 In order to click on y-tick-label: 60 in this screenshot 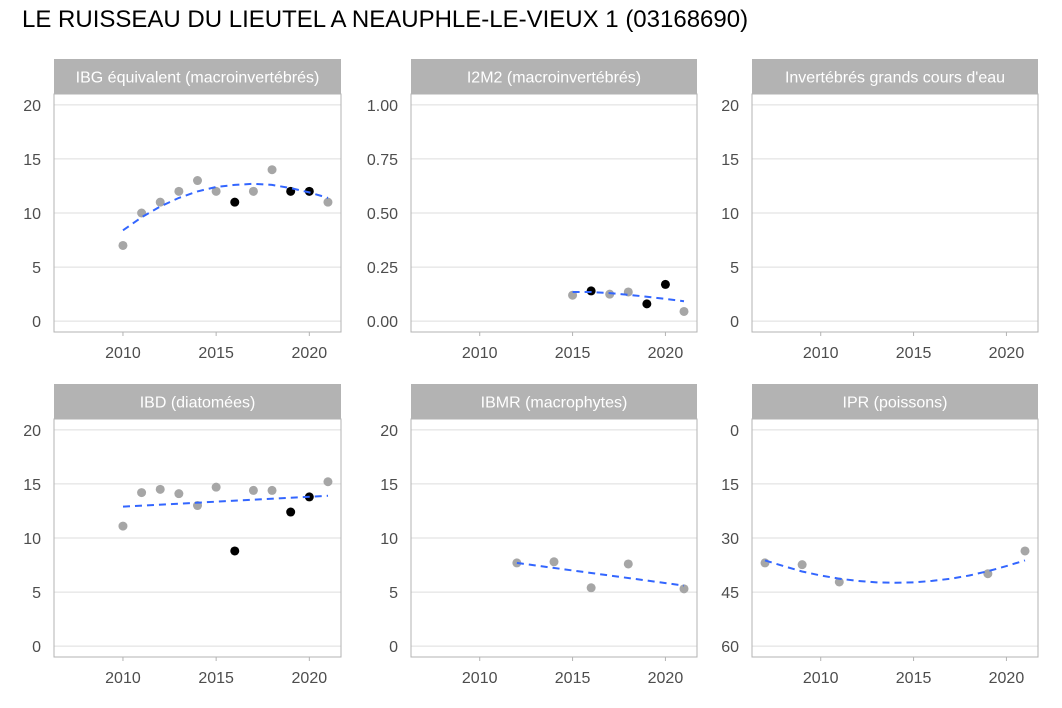, I will do `click(730, 647)`.